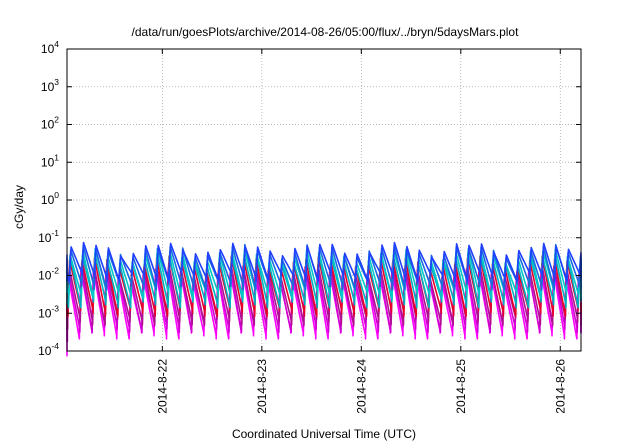  What do you see at coordinates (55, 346) in the screenshot?
I see `y-tick-exponent: -4` at bounding box center [55, 346].